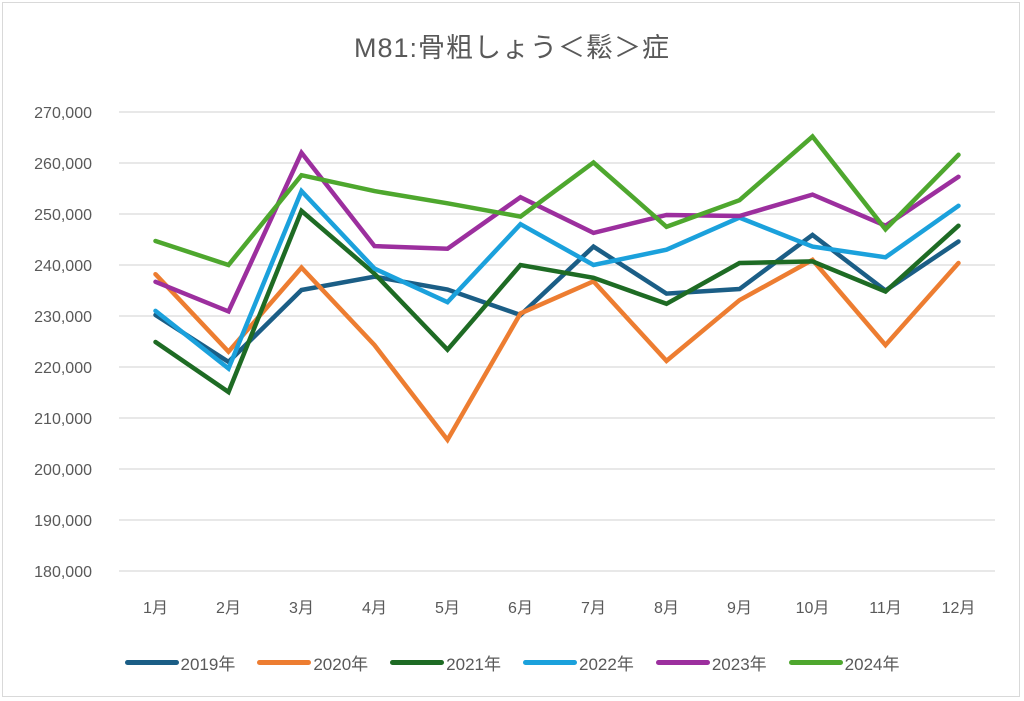  What do you see at coordinates (63, 419) in the screenshot?
I see `y-tick-label: 210,000` at bounding box center [63, 419].